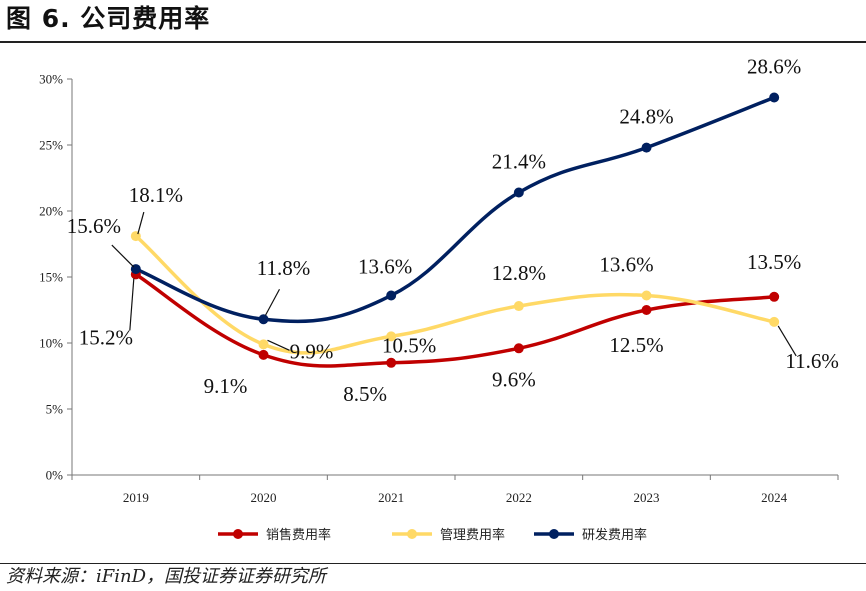 This screenshot has width=866, height=591. What do you see at coordinates (283, 268) in the screenshot?
I see `data-label-rnd: 11.8%` at bounding box center [283, 268].